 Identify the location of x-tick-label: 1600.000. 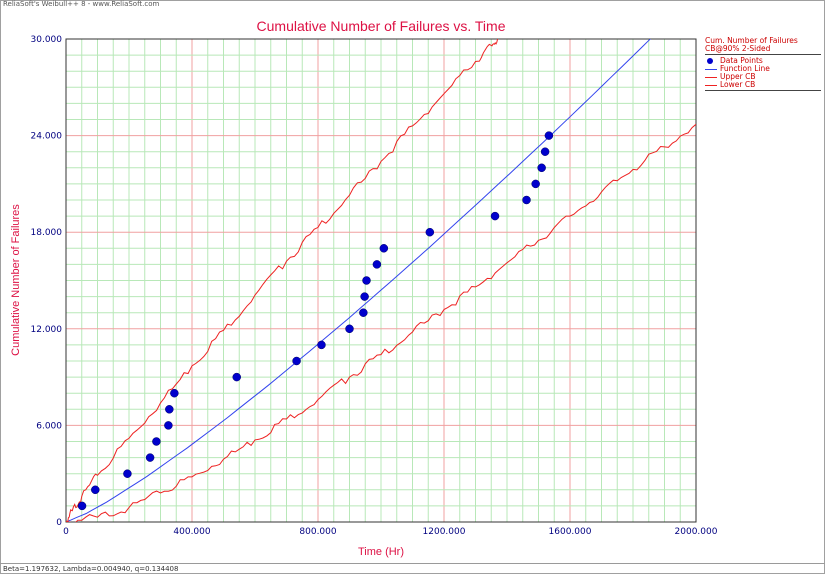
(570, 532).